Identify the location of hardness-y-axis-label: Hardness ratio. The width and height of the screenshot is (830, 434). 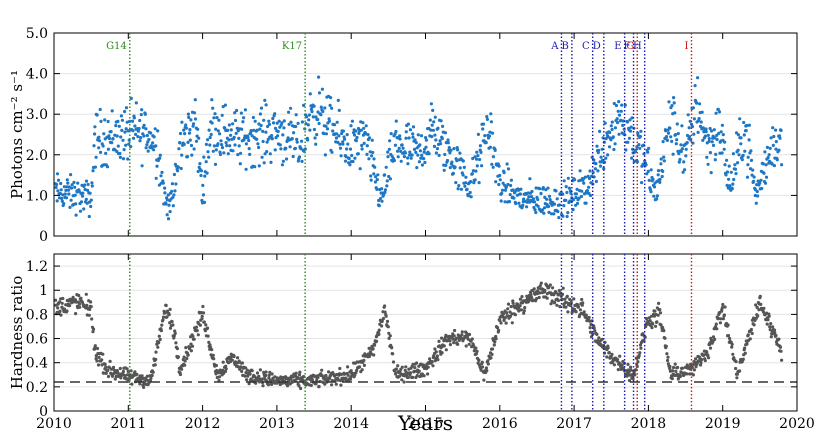
(17, 332).